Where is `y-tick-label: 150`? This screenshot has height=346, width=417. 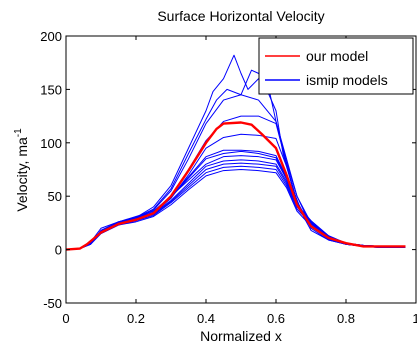
y-tick-label: 150 is located at coordinates (51, 89).